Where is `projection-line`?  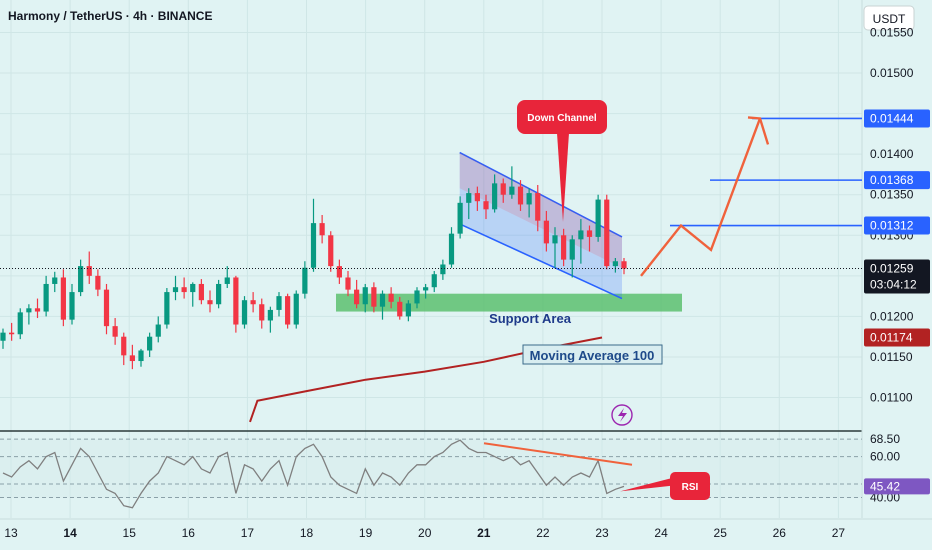
projection-line is located at coordinates (701, 197).